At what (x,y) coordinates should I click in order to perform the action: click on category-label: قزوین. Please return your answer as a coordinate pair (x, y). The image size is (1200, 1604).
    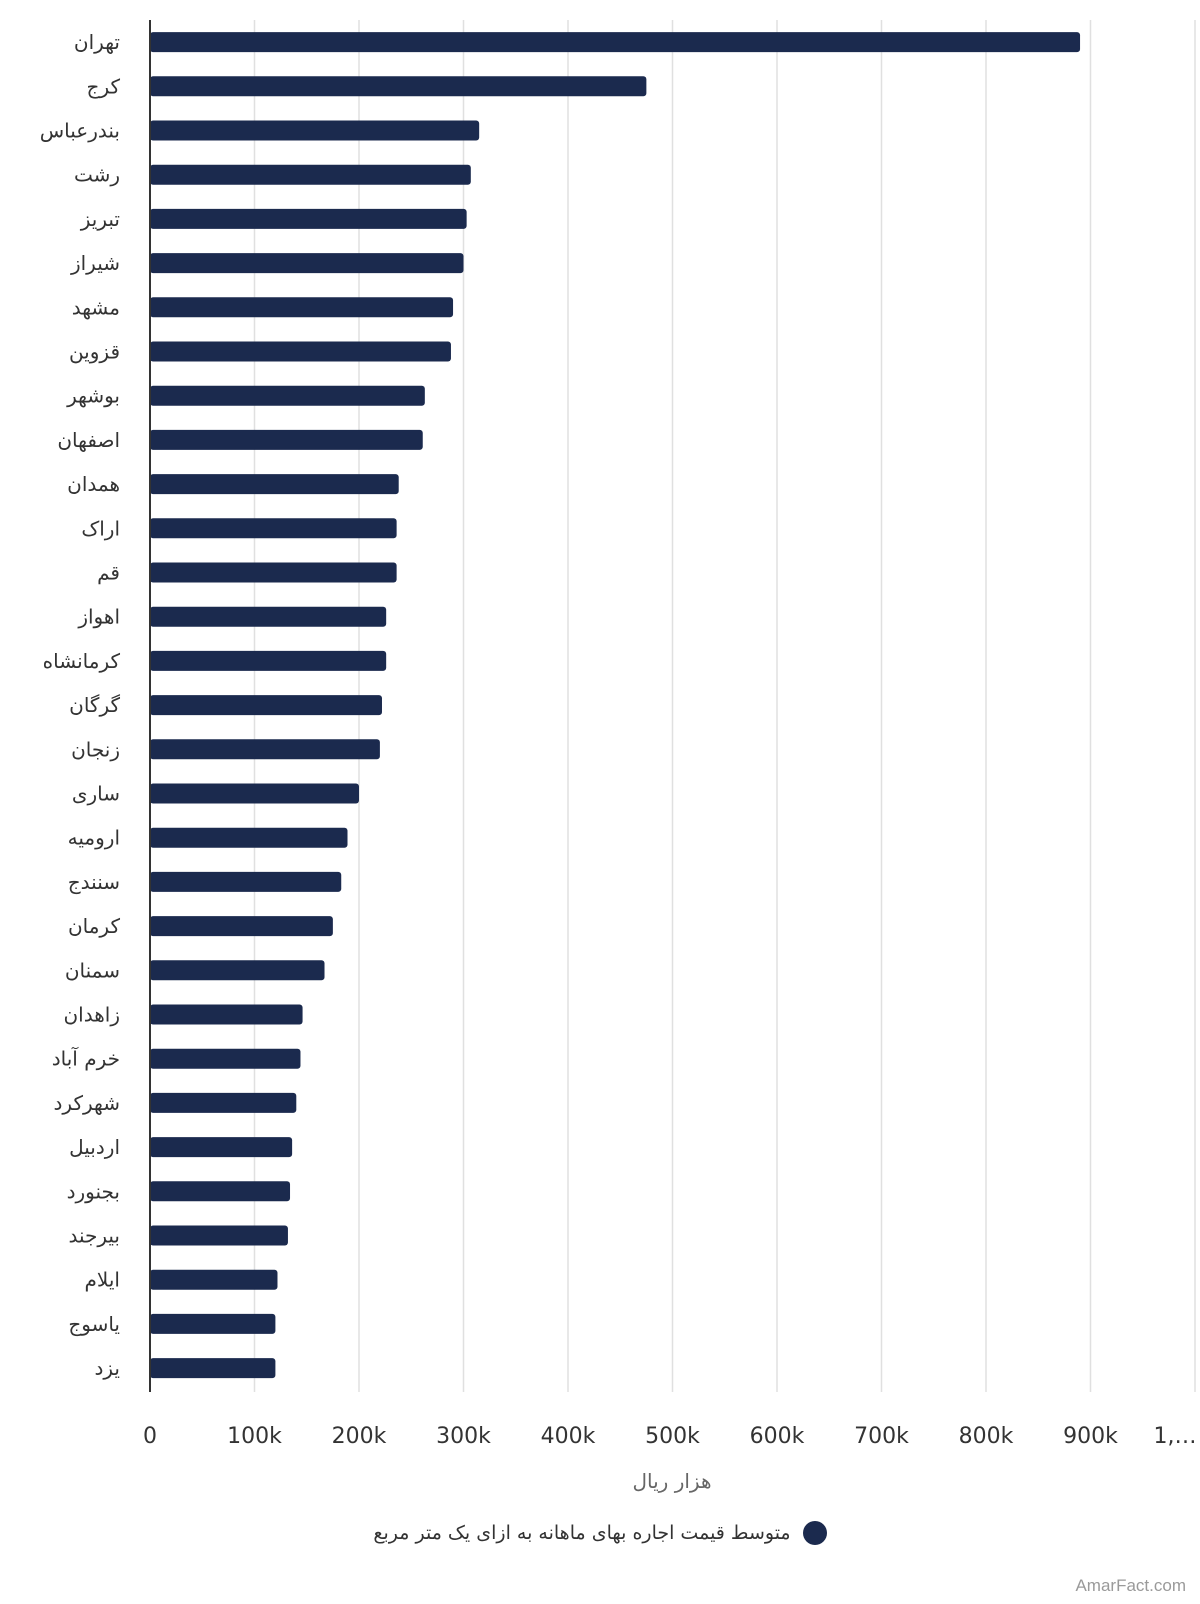
    Looking at the image, I should click on (94, 352).